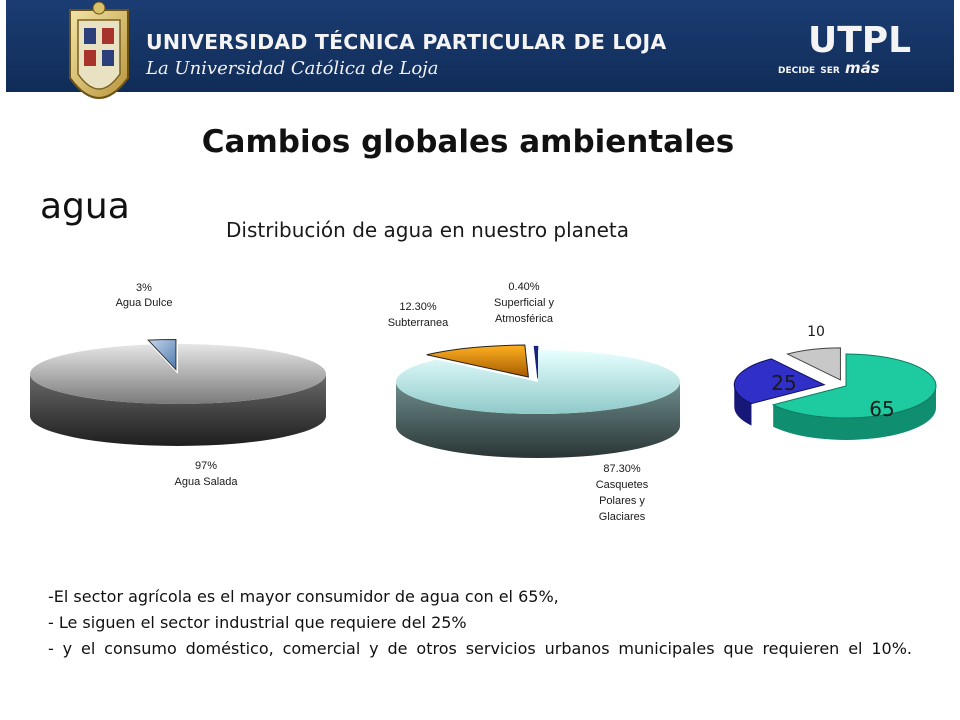  I want to click on pie-2-label-cas-name-3: Glaciares, so click(622, 517).